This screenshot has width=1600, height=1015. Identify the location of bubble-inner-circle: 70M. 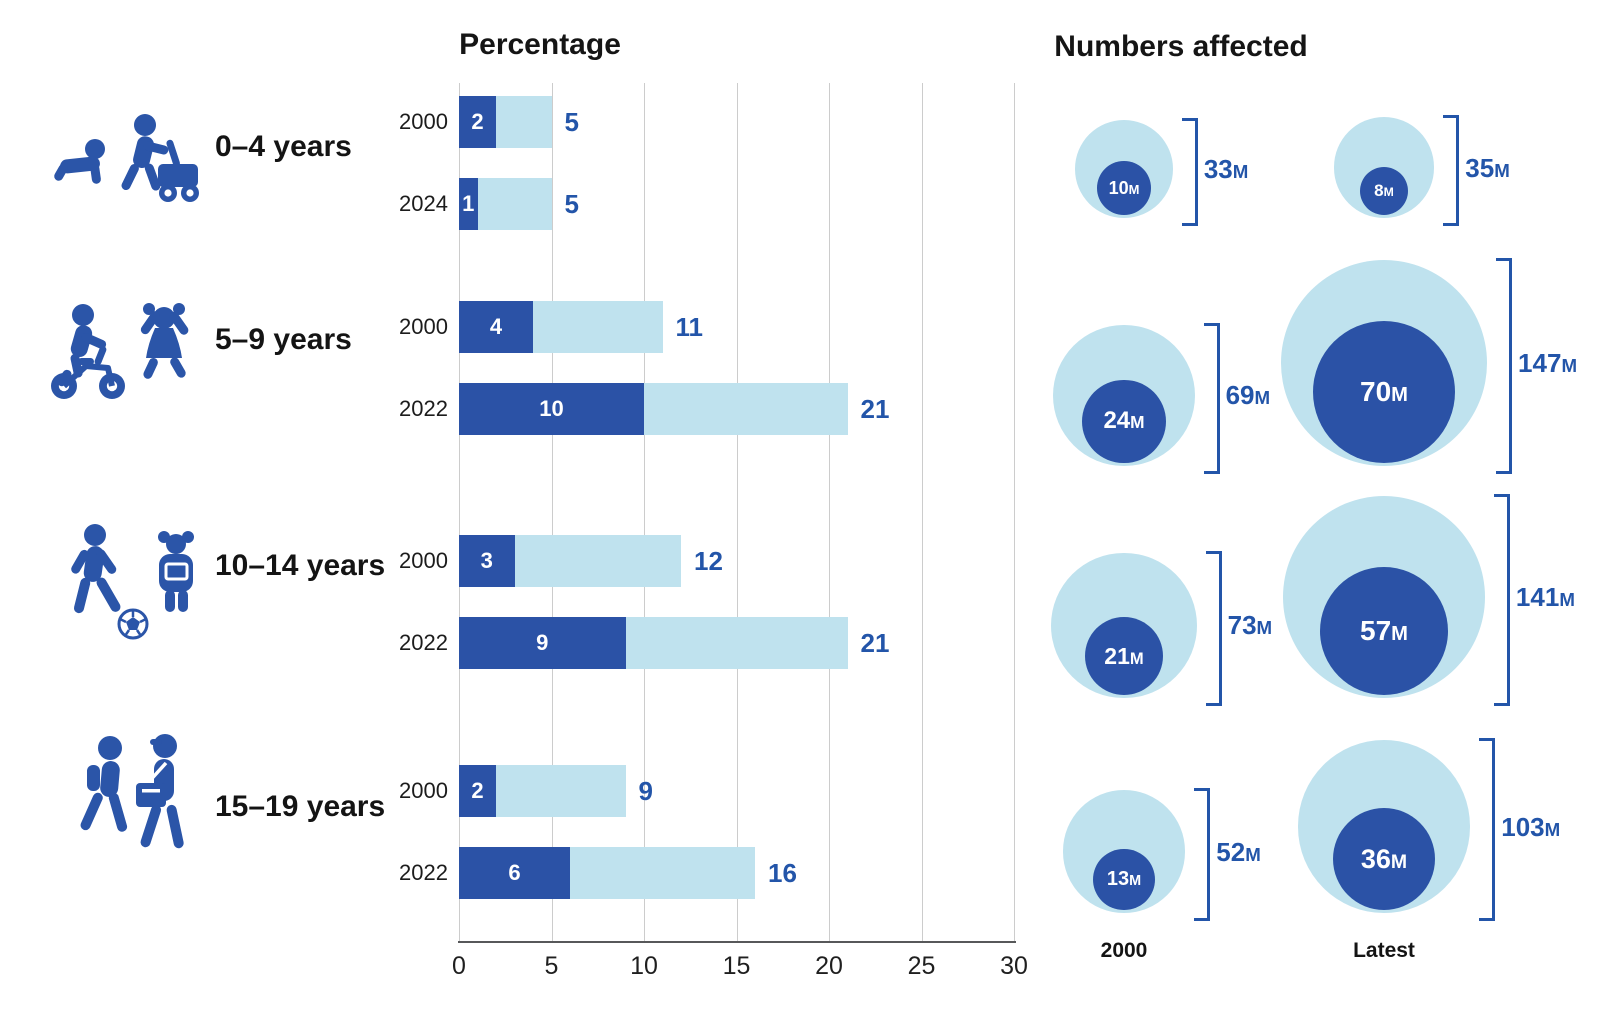
(1384, 391).